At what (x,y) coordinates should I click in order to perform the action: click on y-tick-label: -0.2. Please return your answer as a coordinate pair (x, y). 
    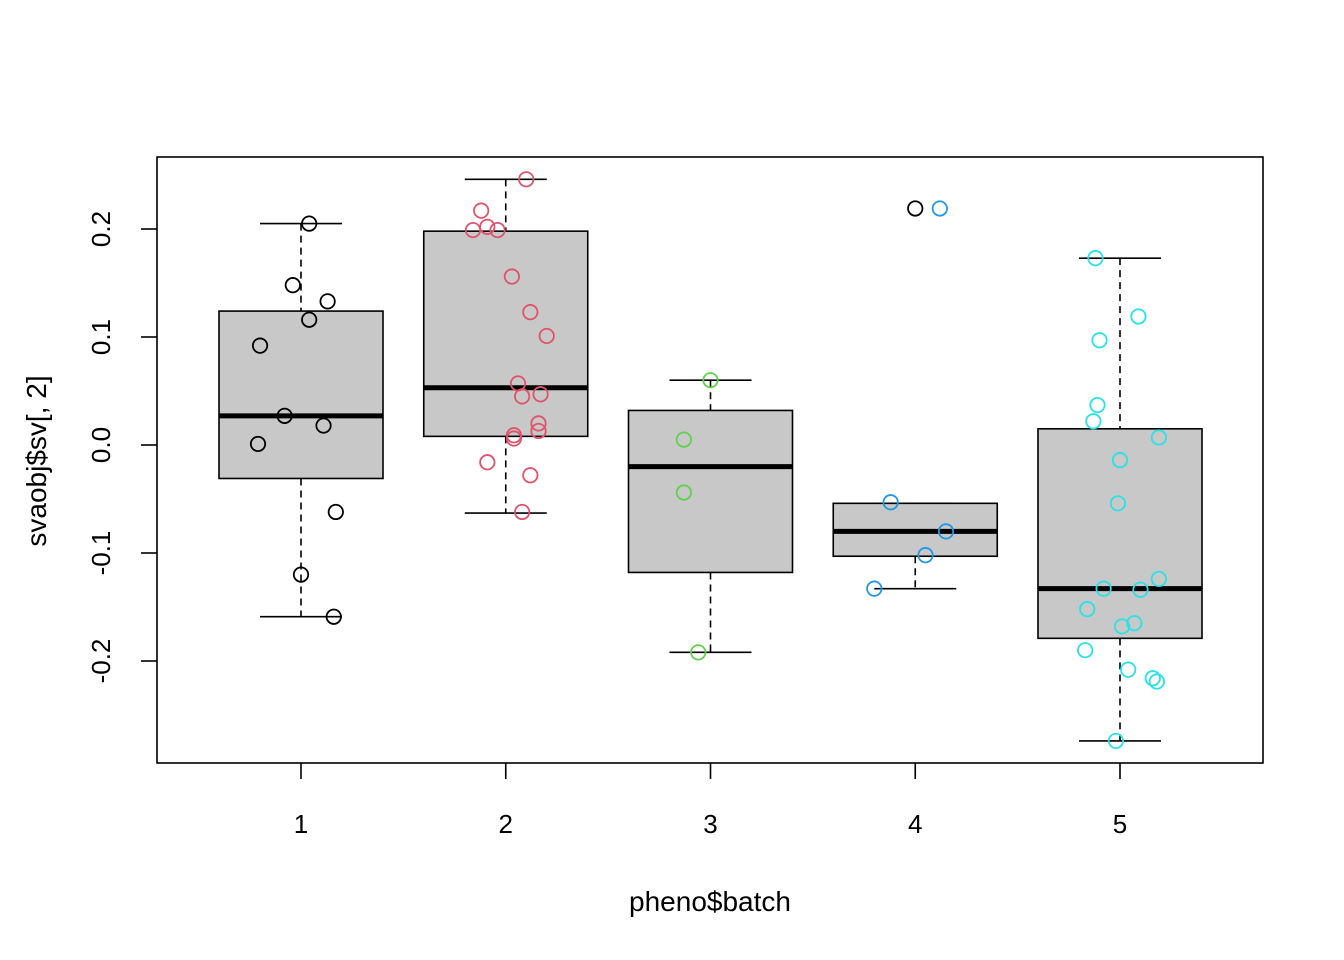
    Looking at the image, I should click on (101, 661).